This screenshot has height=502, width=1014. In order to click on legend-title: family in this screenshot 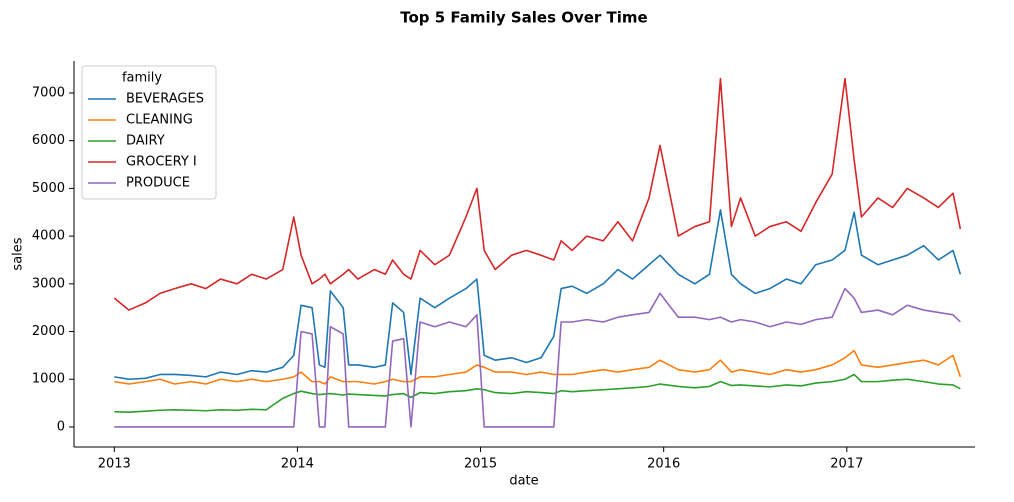, I will do `click(142, 78)`.